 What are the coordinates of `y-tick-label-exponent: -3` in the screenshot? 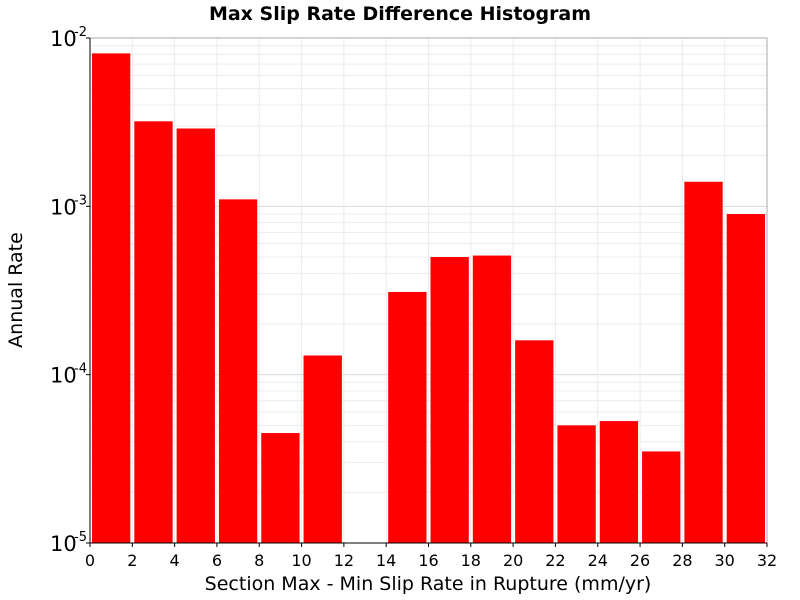 It's located at (80, 200).